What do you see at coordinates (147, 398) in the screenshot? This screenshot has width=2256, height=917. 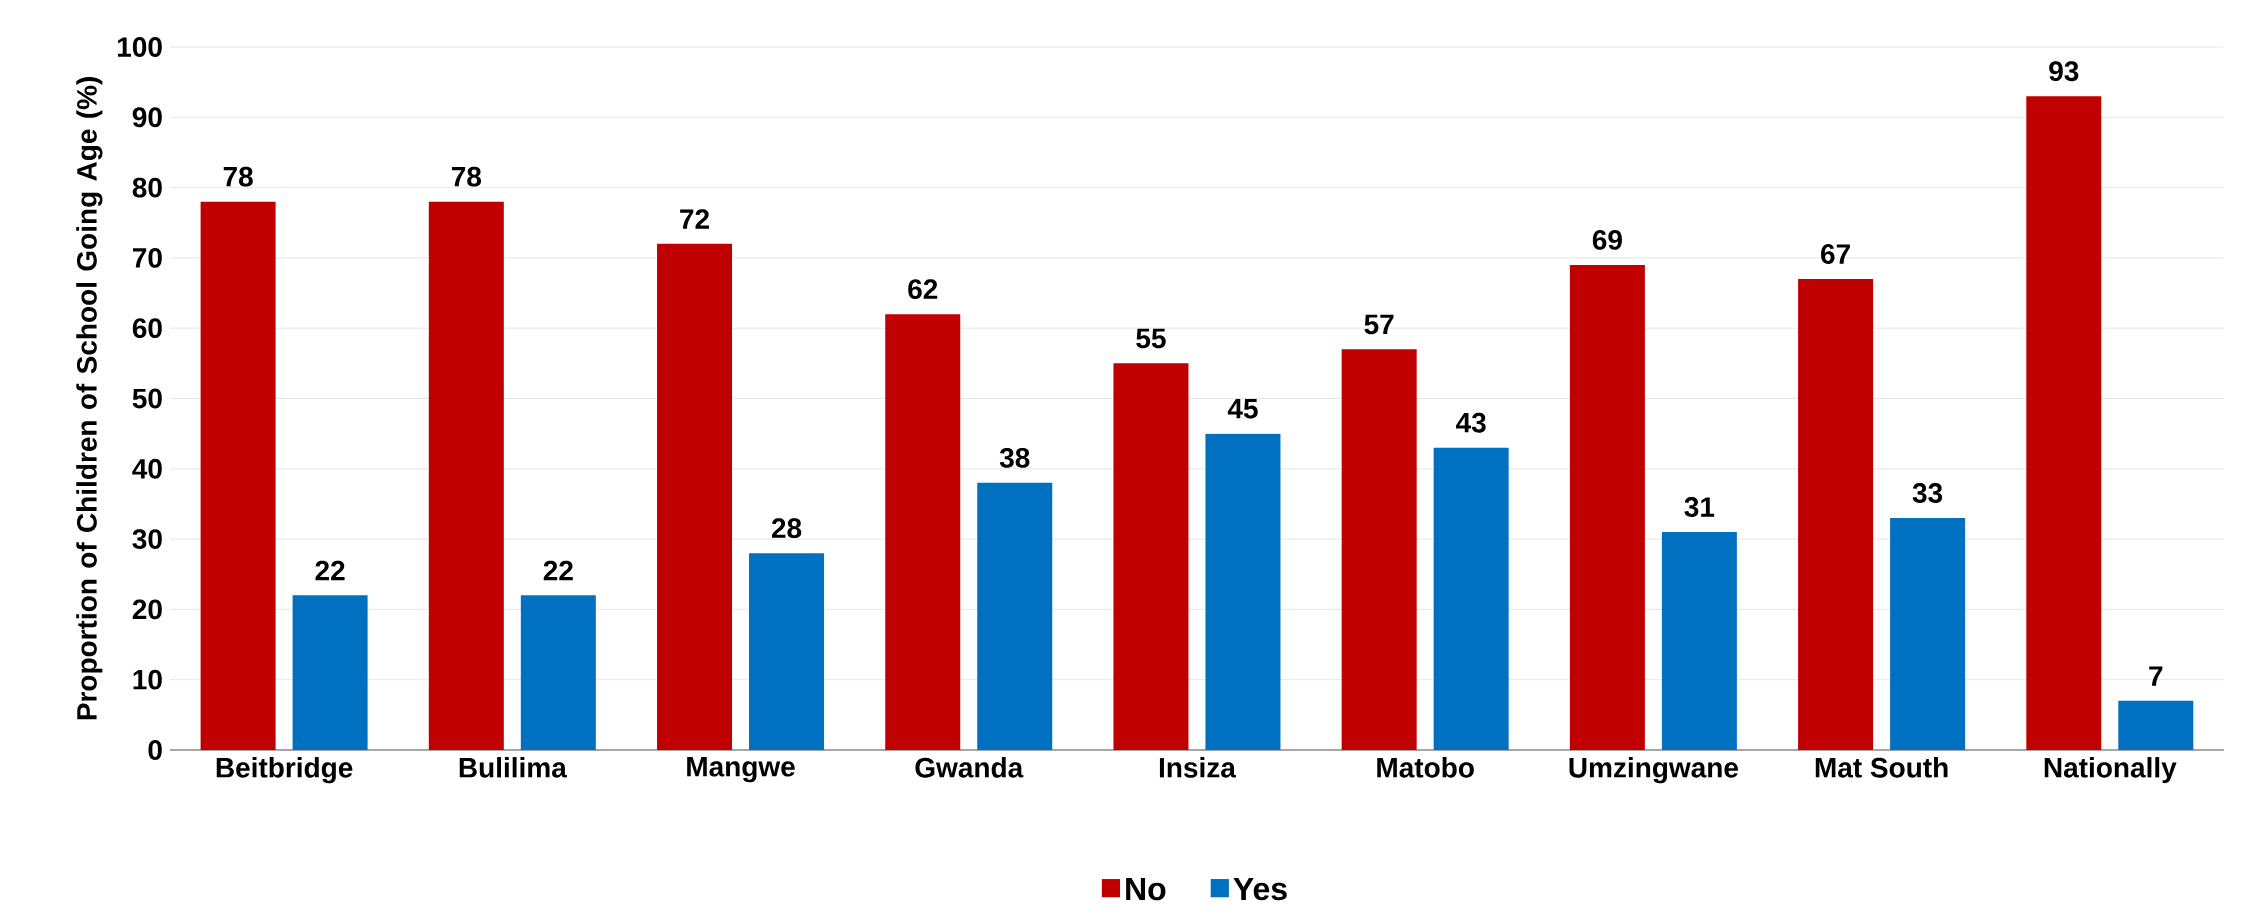 I see `y-tick-label: 50` at bounding box center [147, 398].